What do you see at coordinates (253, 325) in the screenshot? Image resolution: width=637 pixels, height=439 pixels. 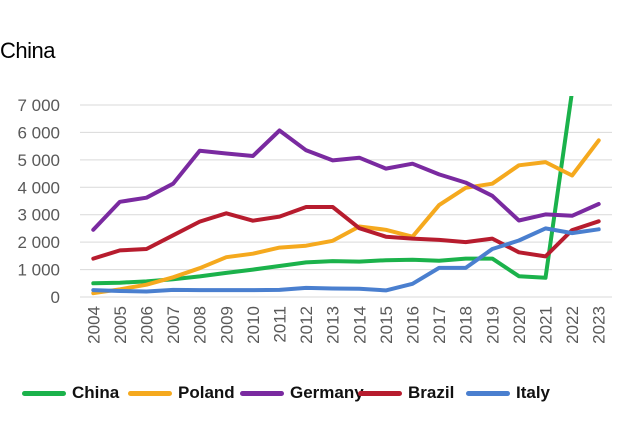 I see `x-tick-label: 2010` at bounding box center [253, 325].